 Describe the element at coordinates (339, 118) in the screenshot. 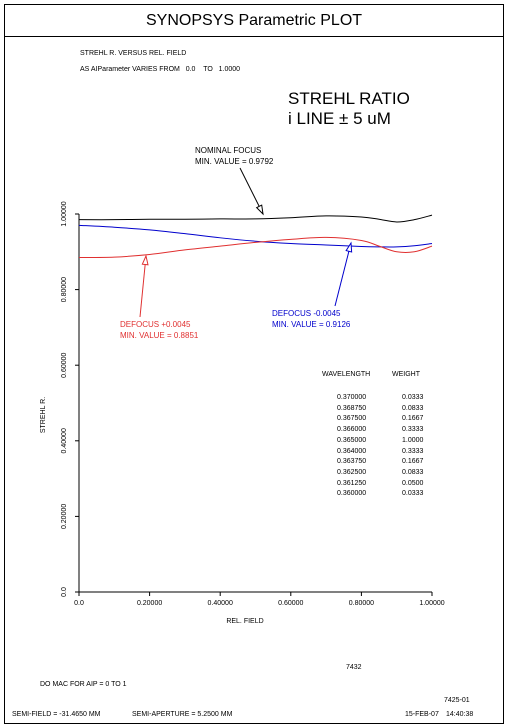

I see `plot-title-line2: i LINE ± 5 uM` at that location.